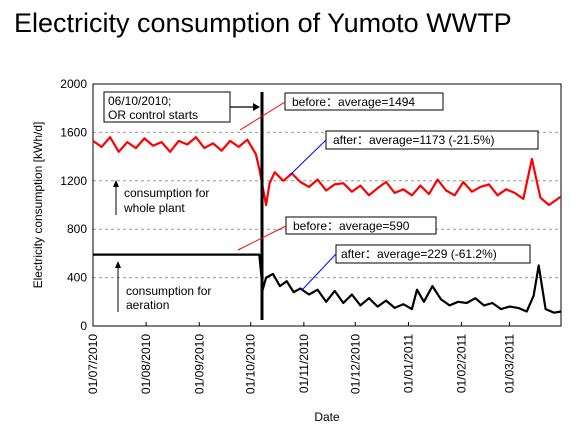 The height and width of the screenshot is (438, 585). What do you see at coordinates (73, 205) in the screenshot?
I see `y-tick-labels: 0 400 800 1200 1600 2000` at bounding box center [73, 205].